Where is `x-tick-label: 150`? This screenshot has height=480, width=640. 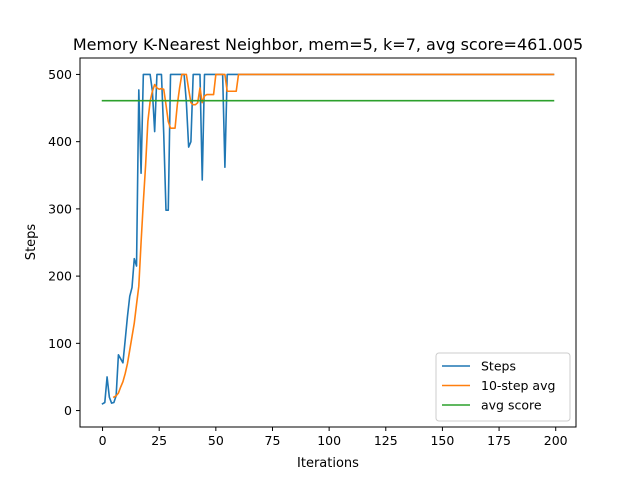 x-tick-label: 150 is located at coordinates (442, 440).